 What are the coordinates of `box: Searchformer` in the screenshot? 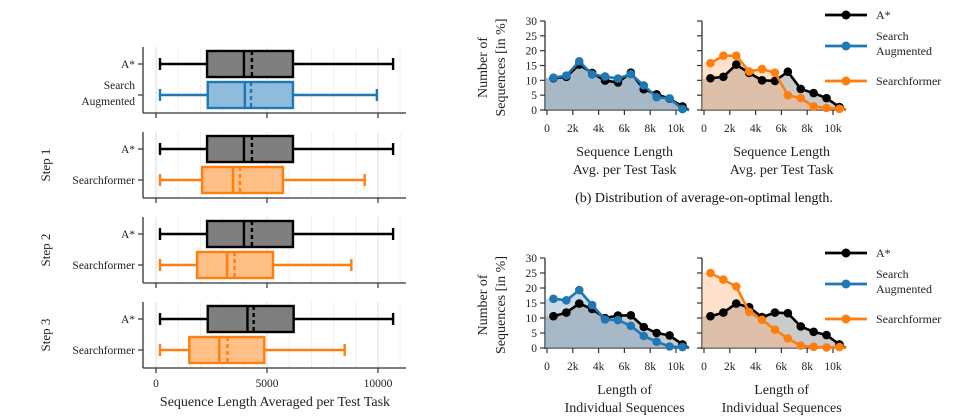 It's located at (219, 180).